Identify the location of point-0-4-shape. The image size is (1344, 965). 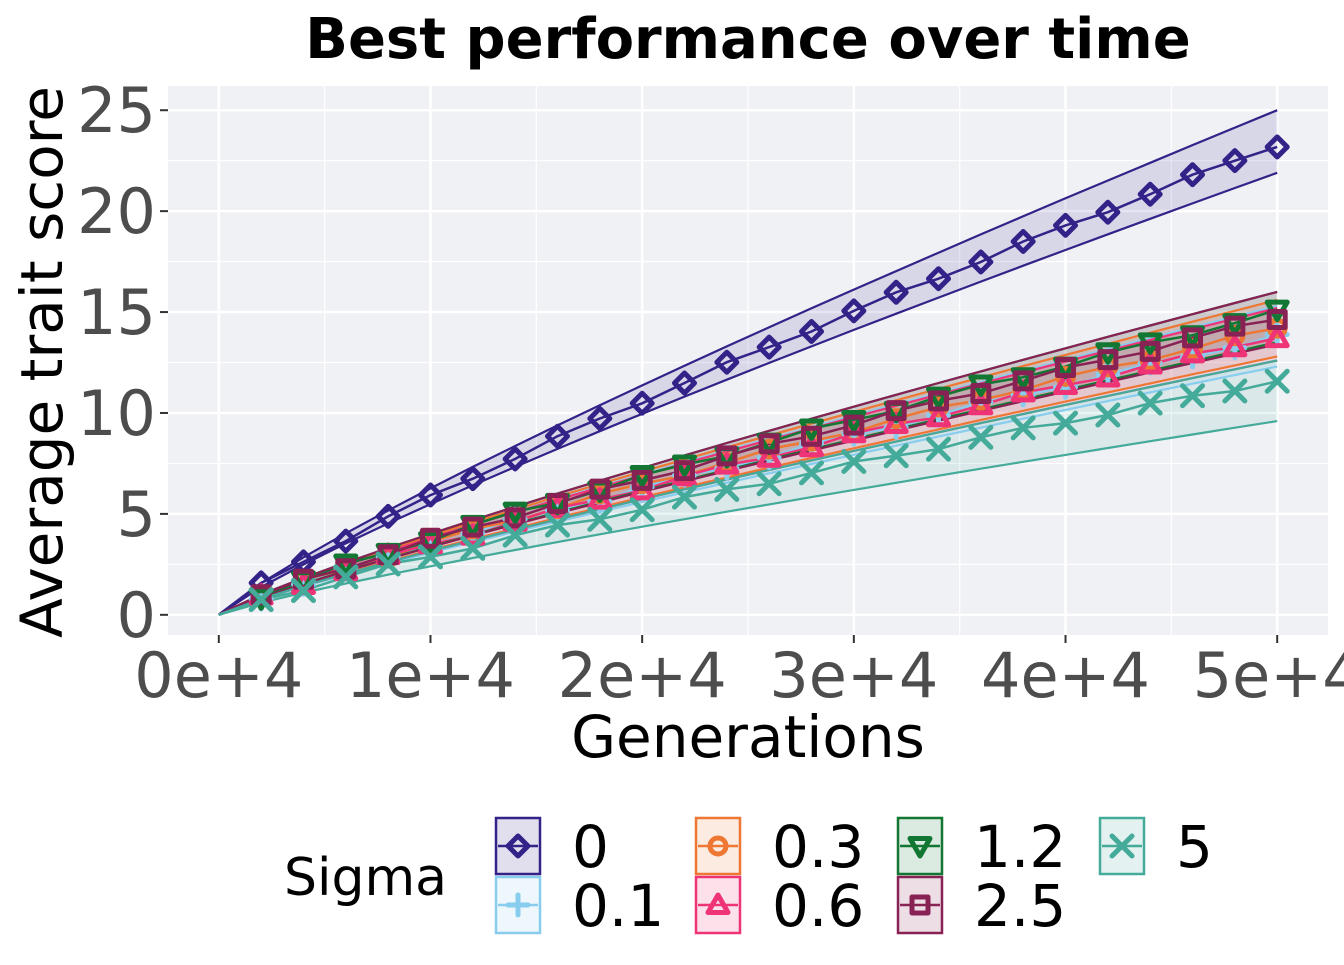
(388, 516).